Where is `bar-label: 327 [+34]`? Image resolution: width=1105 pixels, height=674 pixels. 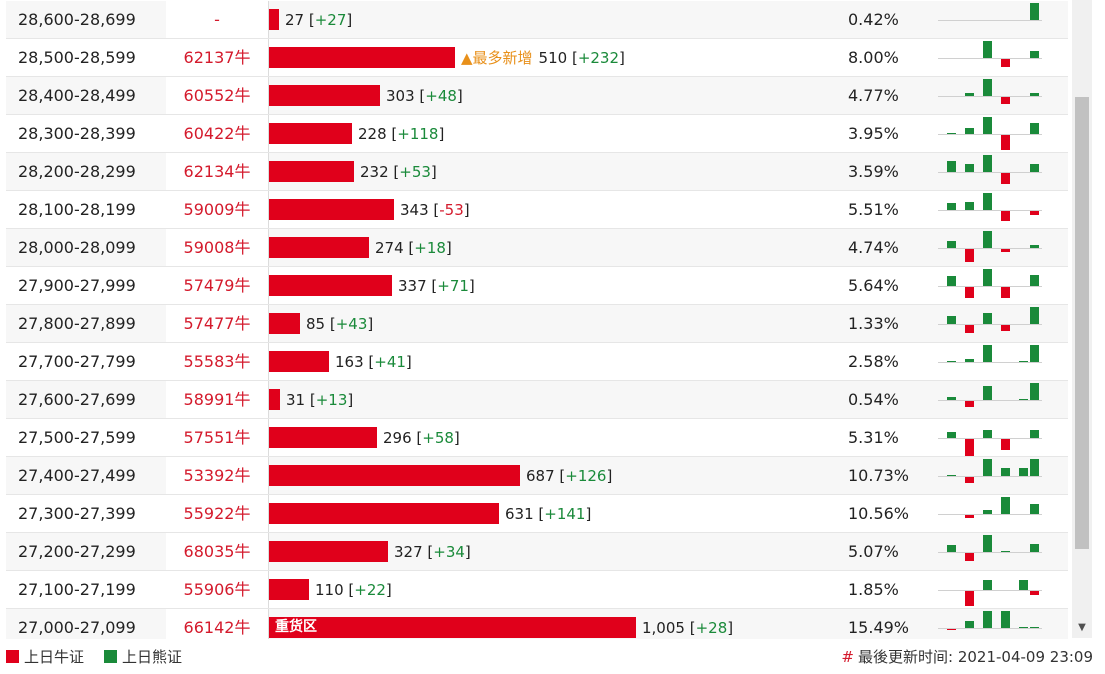 bar-label: 327 [+34] is located at coordinates (432, 552).